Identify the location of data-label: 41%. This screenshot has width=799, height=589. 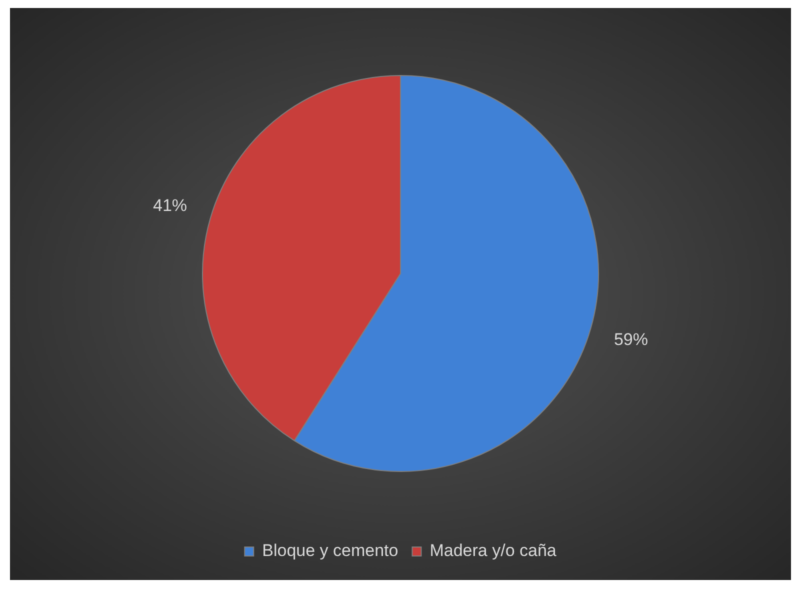
(170, 206).